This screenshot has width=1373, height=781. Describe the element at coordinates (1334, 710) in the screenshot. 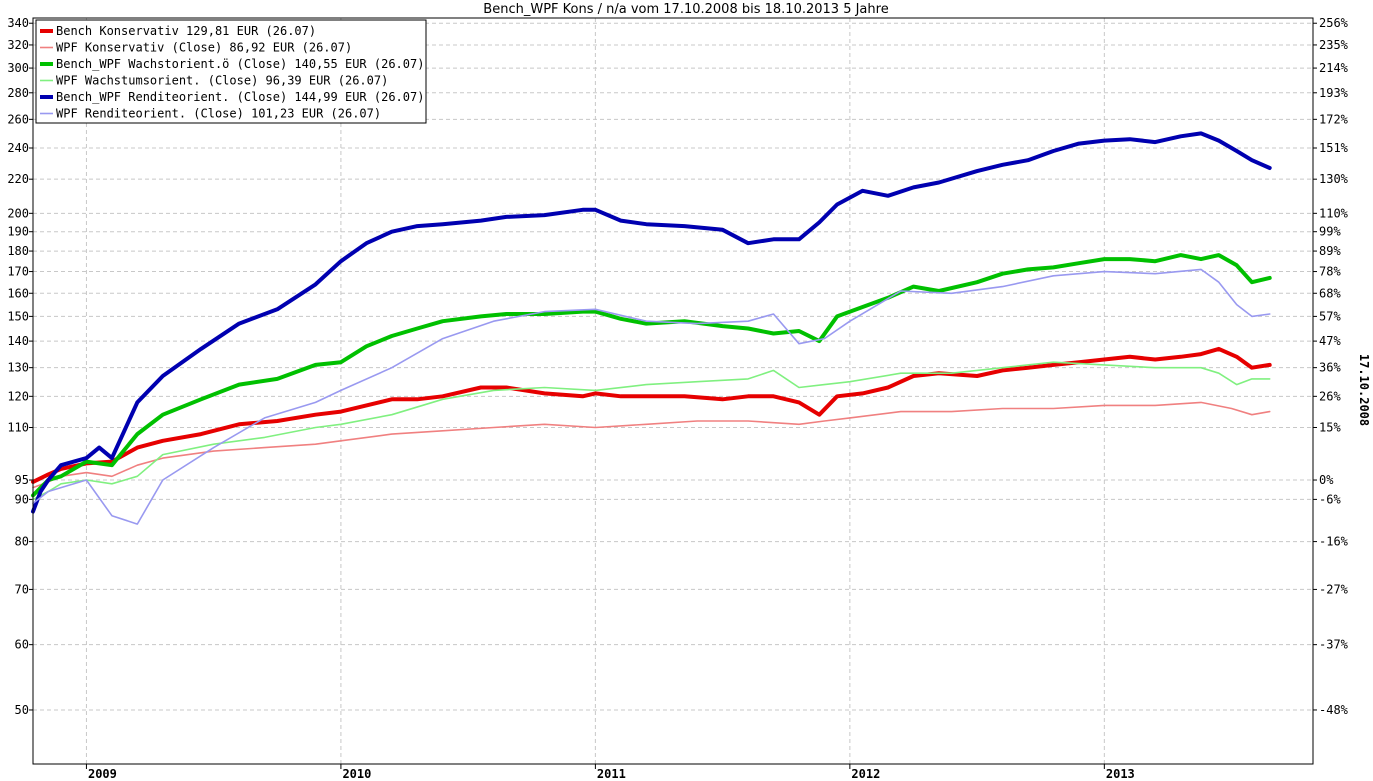

I see `y-tick-label-right: -48%` at that location.